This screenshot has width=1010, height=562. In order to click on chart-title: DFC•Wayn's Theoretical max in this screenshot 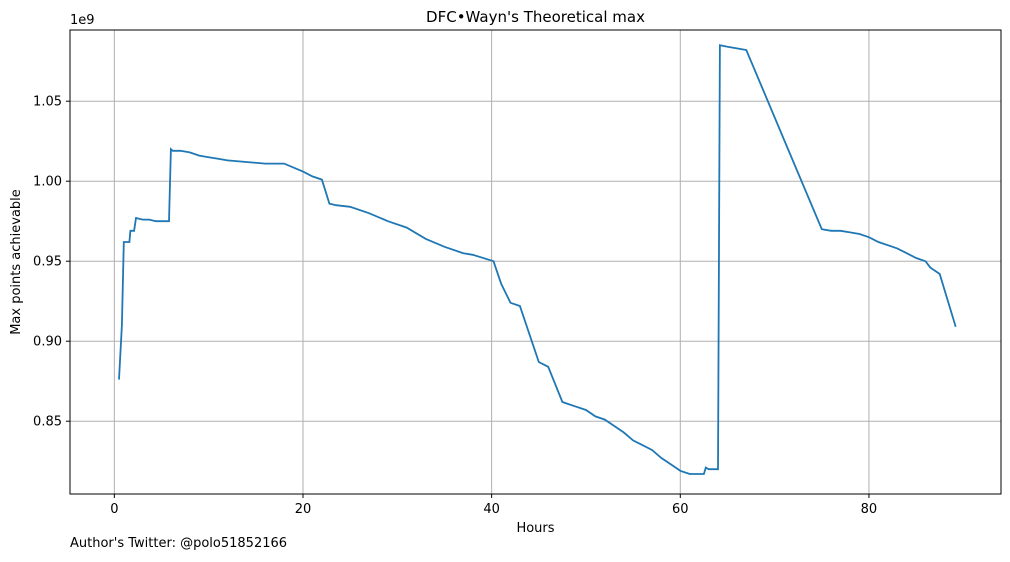, I will do `click(535, 17)`.